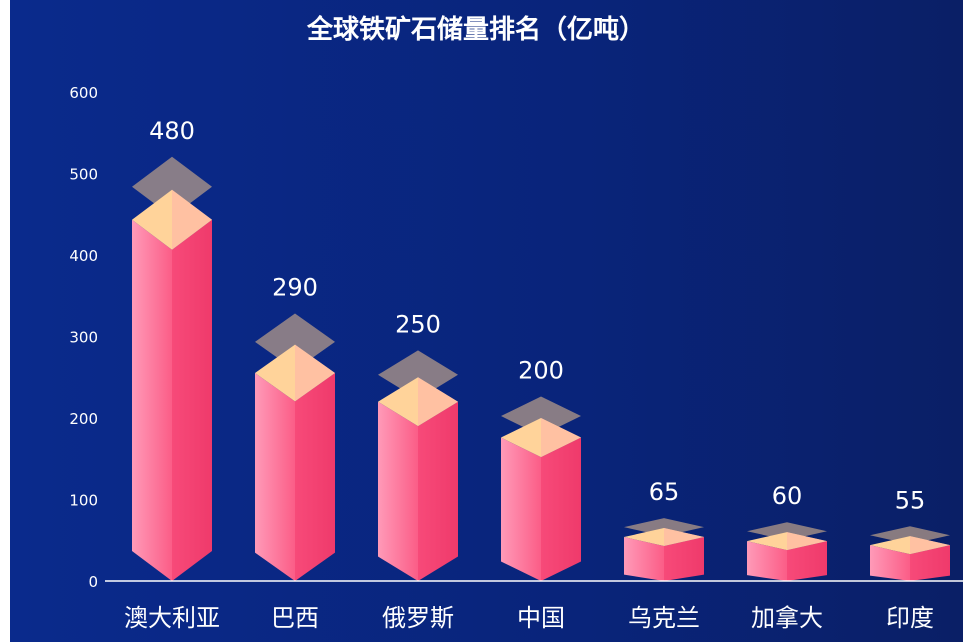  What do you see at coordinates (83, 501) in the screenshot?
I see `y-tick-label: 100` at bounding box center [83, 501].